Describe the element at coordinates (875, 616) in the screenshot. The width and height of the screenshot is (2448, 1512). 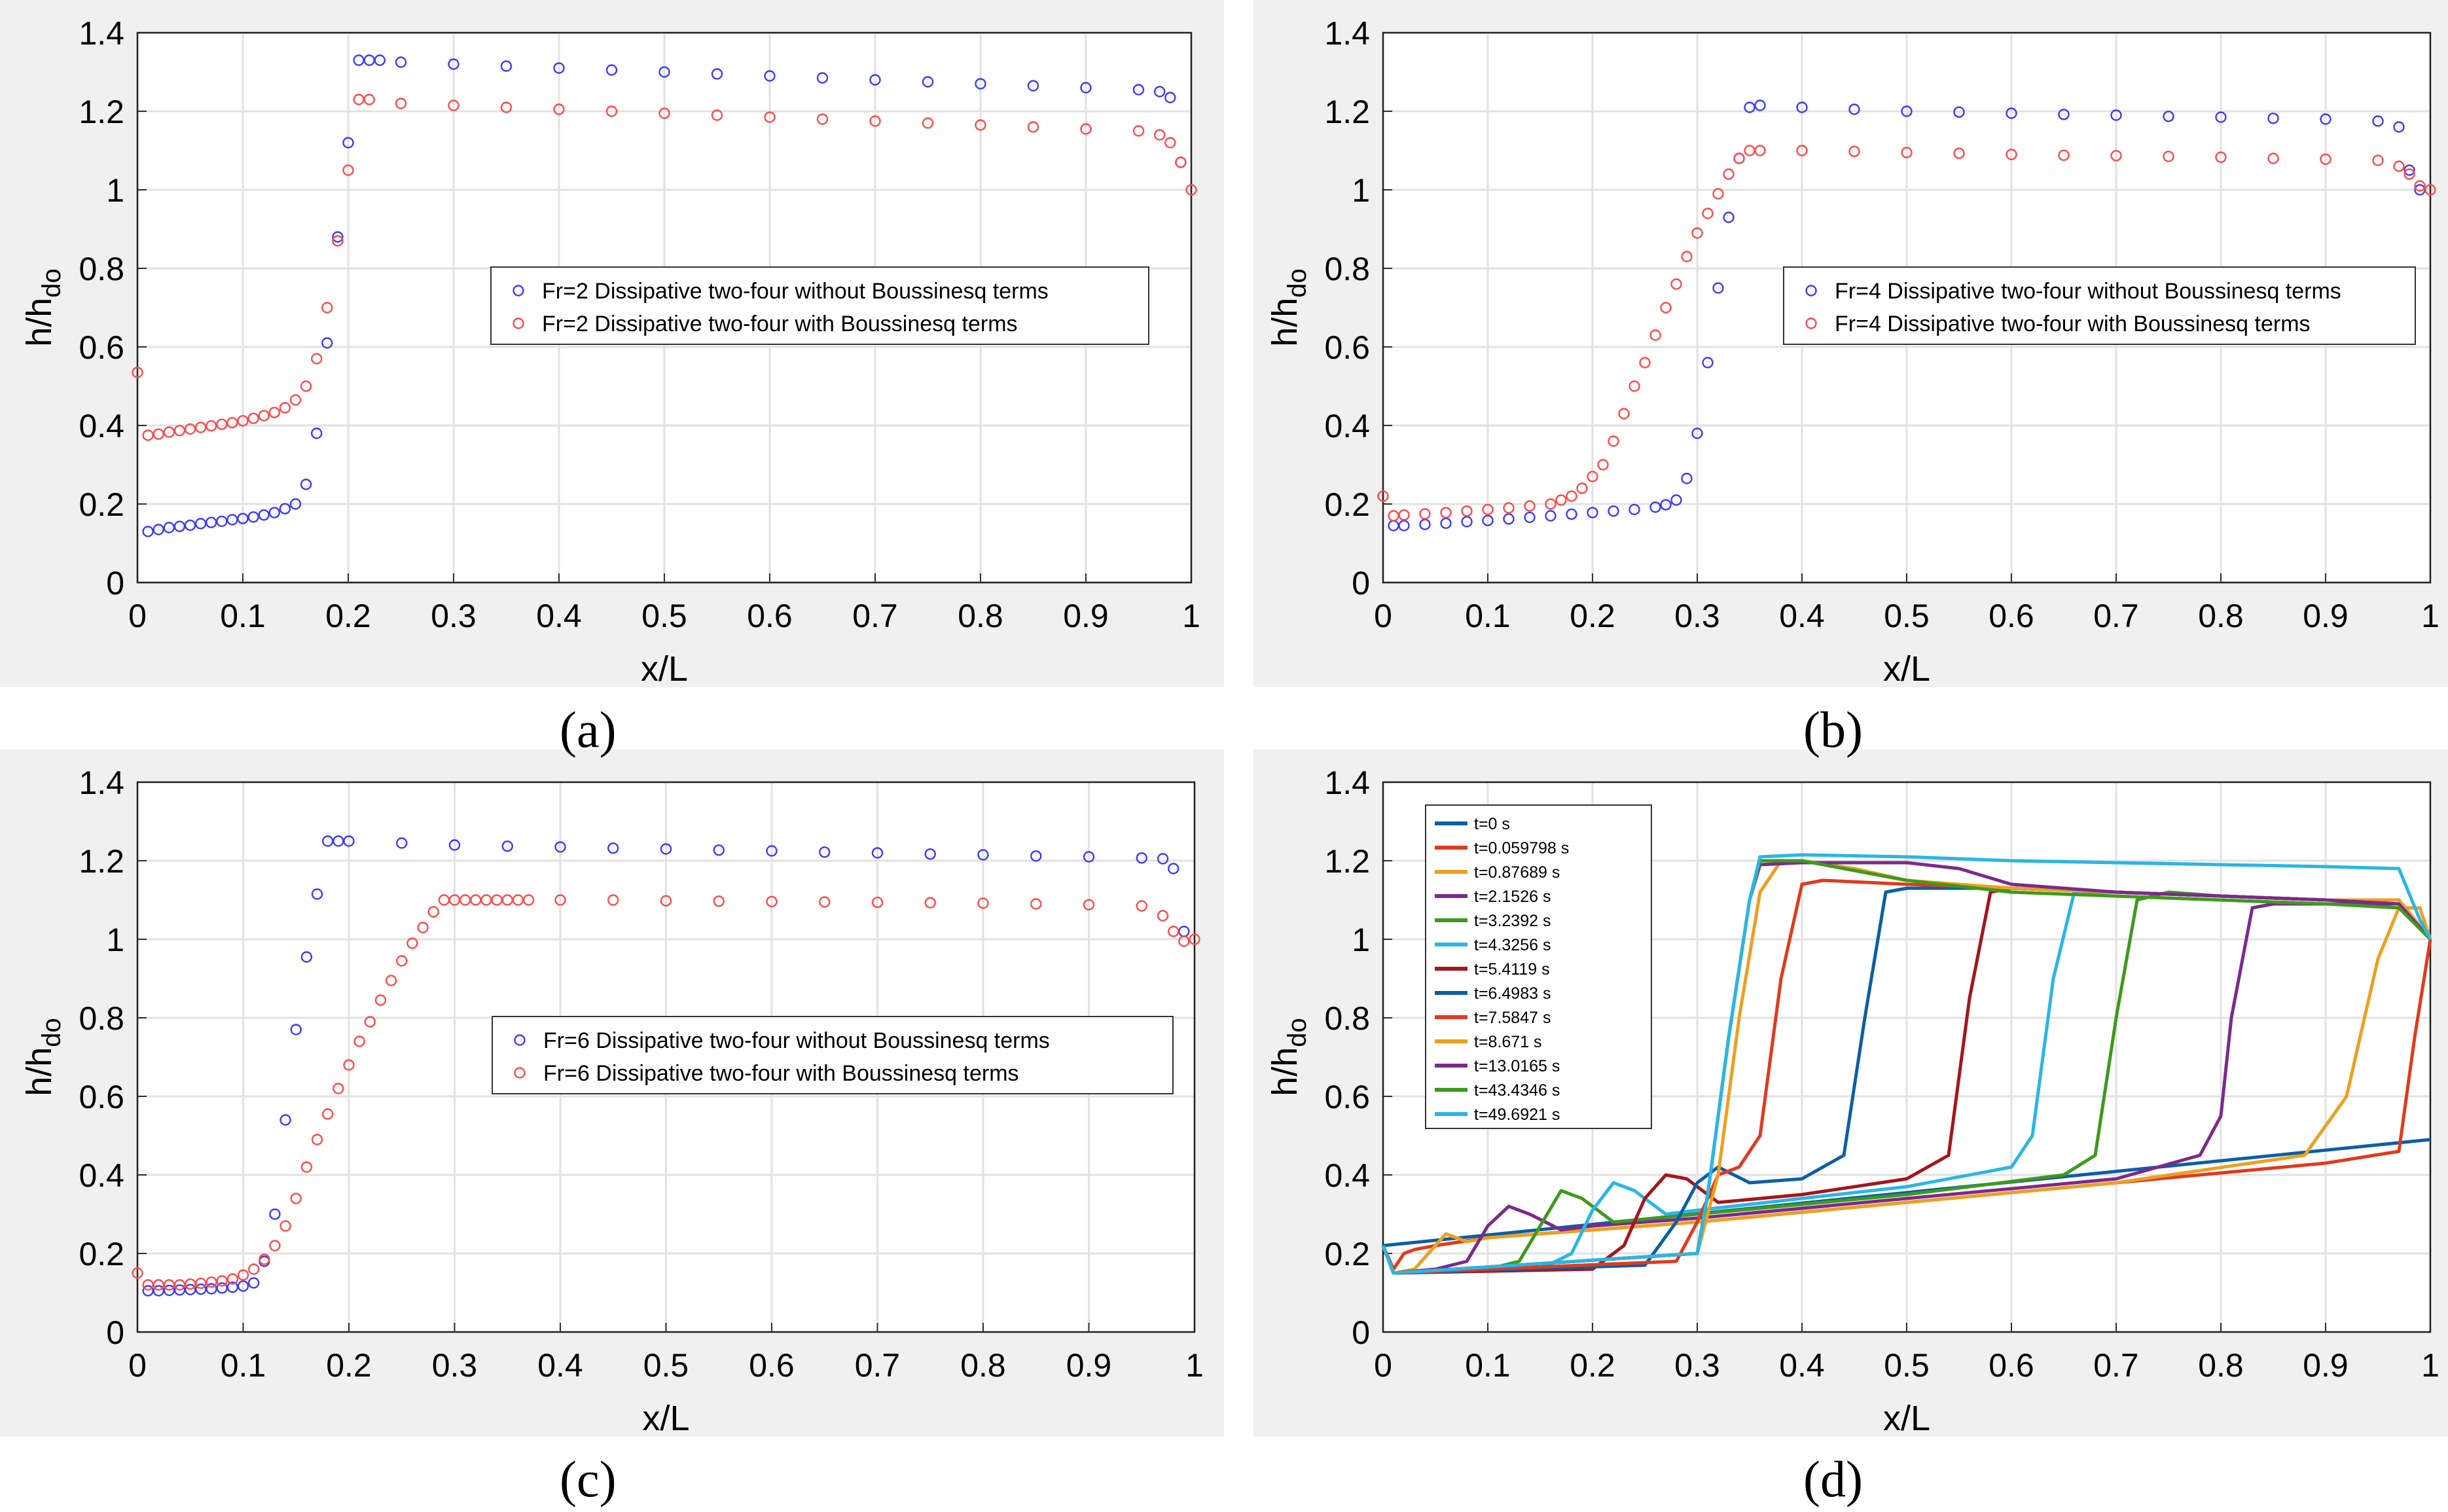
I see `x-tick-label: 0.7` at that location.